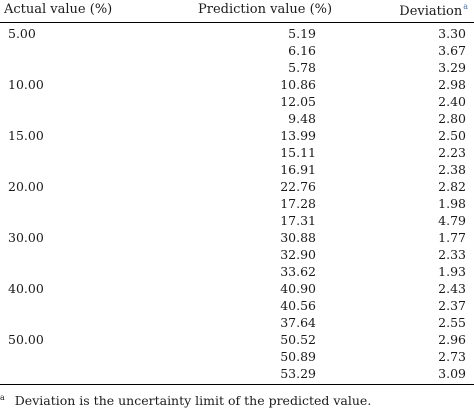 The height and width of the screenshot is (412, 474). What do you see at coordinates (431, 11) in the screenshot?
I see `header-deviation-label: Deviation` at bounding box center [431, 11].